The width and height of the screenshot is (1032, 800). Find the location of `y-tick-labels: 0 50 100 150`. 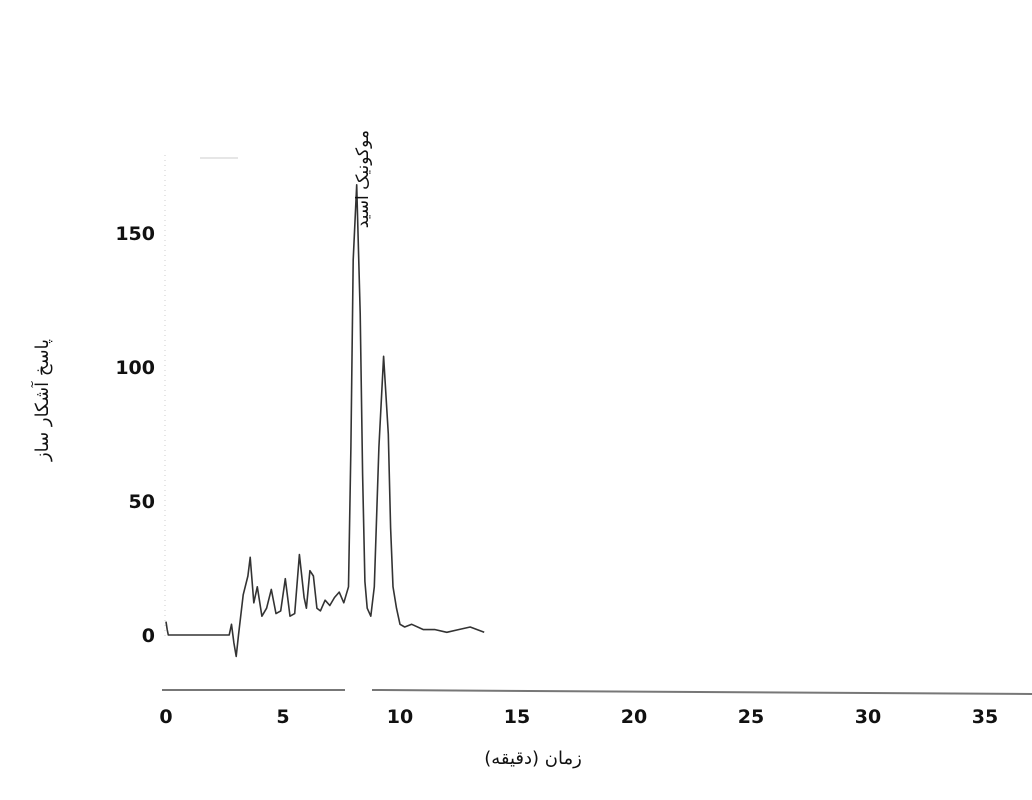

y-tick-labels: 0 50 100 150 is located at coordinates (135, 435).